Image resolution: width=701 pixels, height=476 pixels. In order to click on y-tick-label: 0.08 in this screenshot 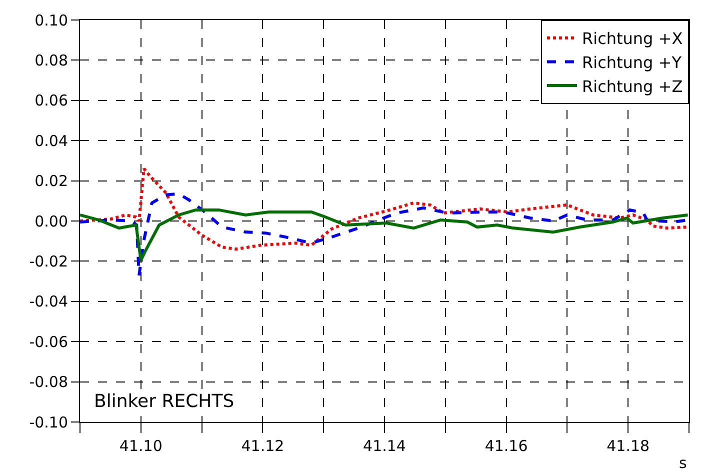, I will do `click(51, 60)`.